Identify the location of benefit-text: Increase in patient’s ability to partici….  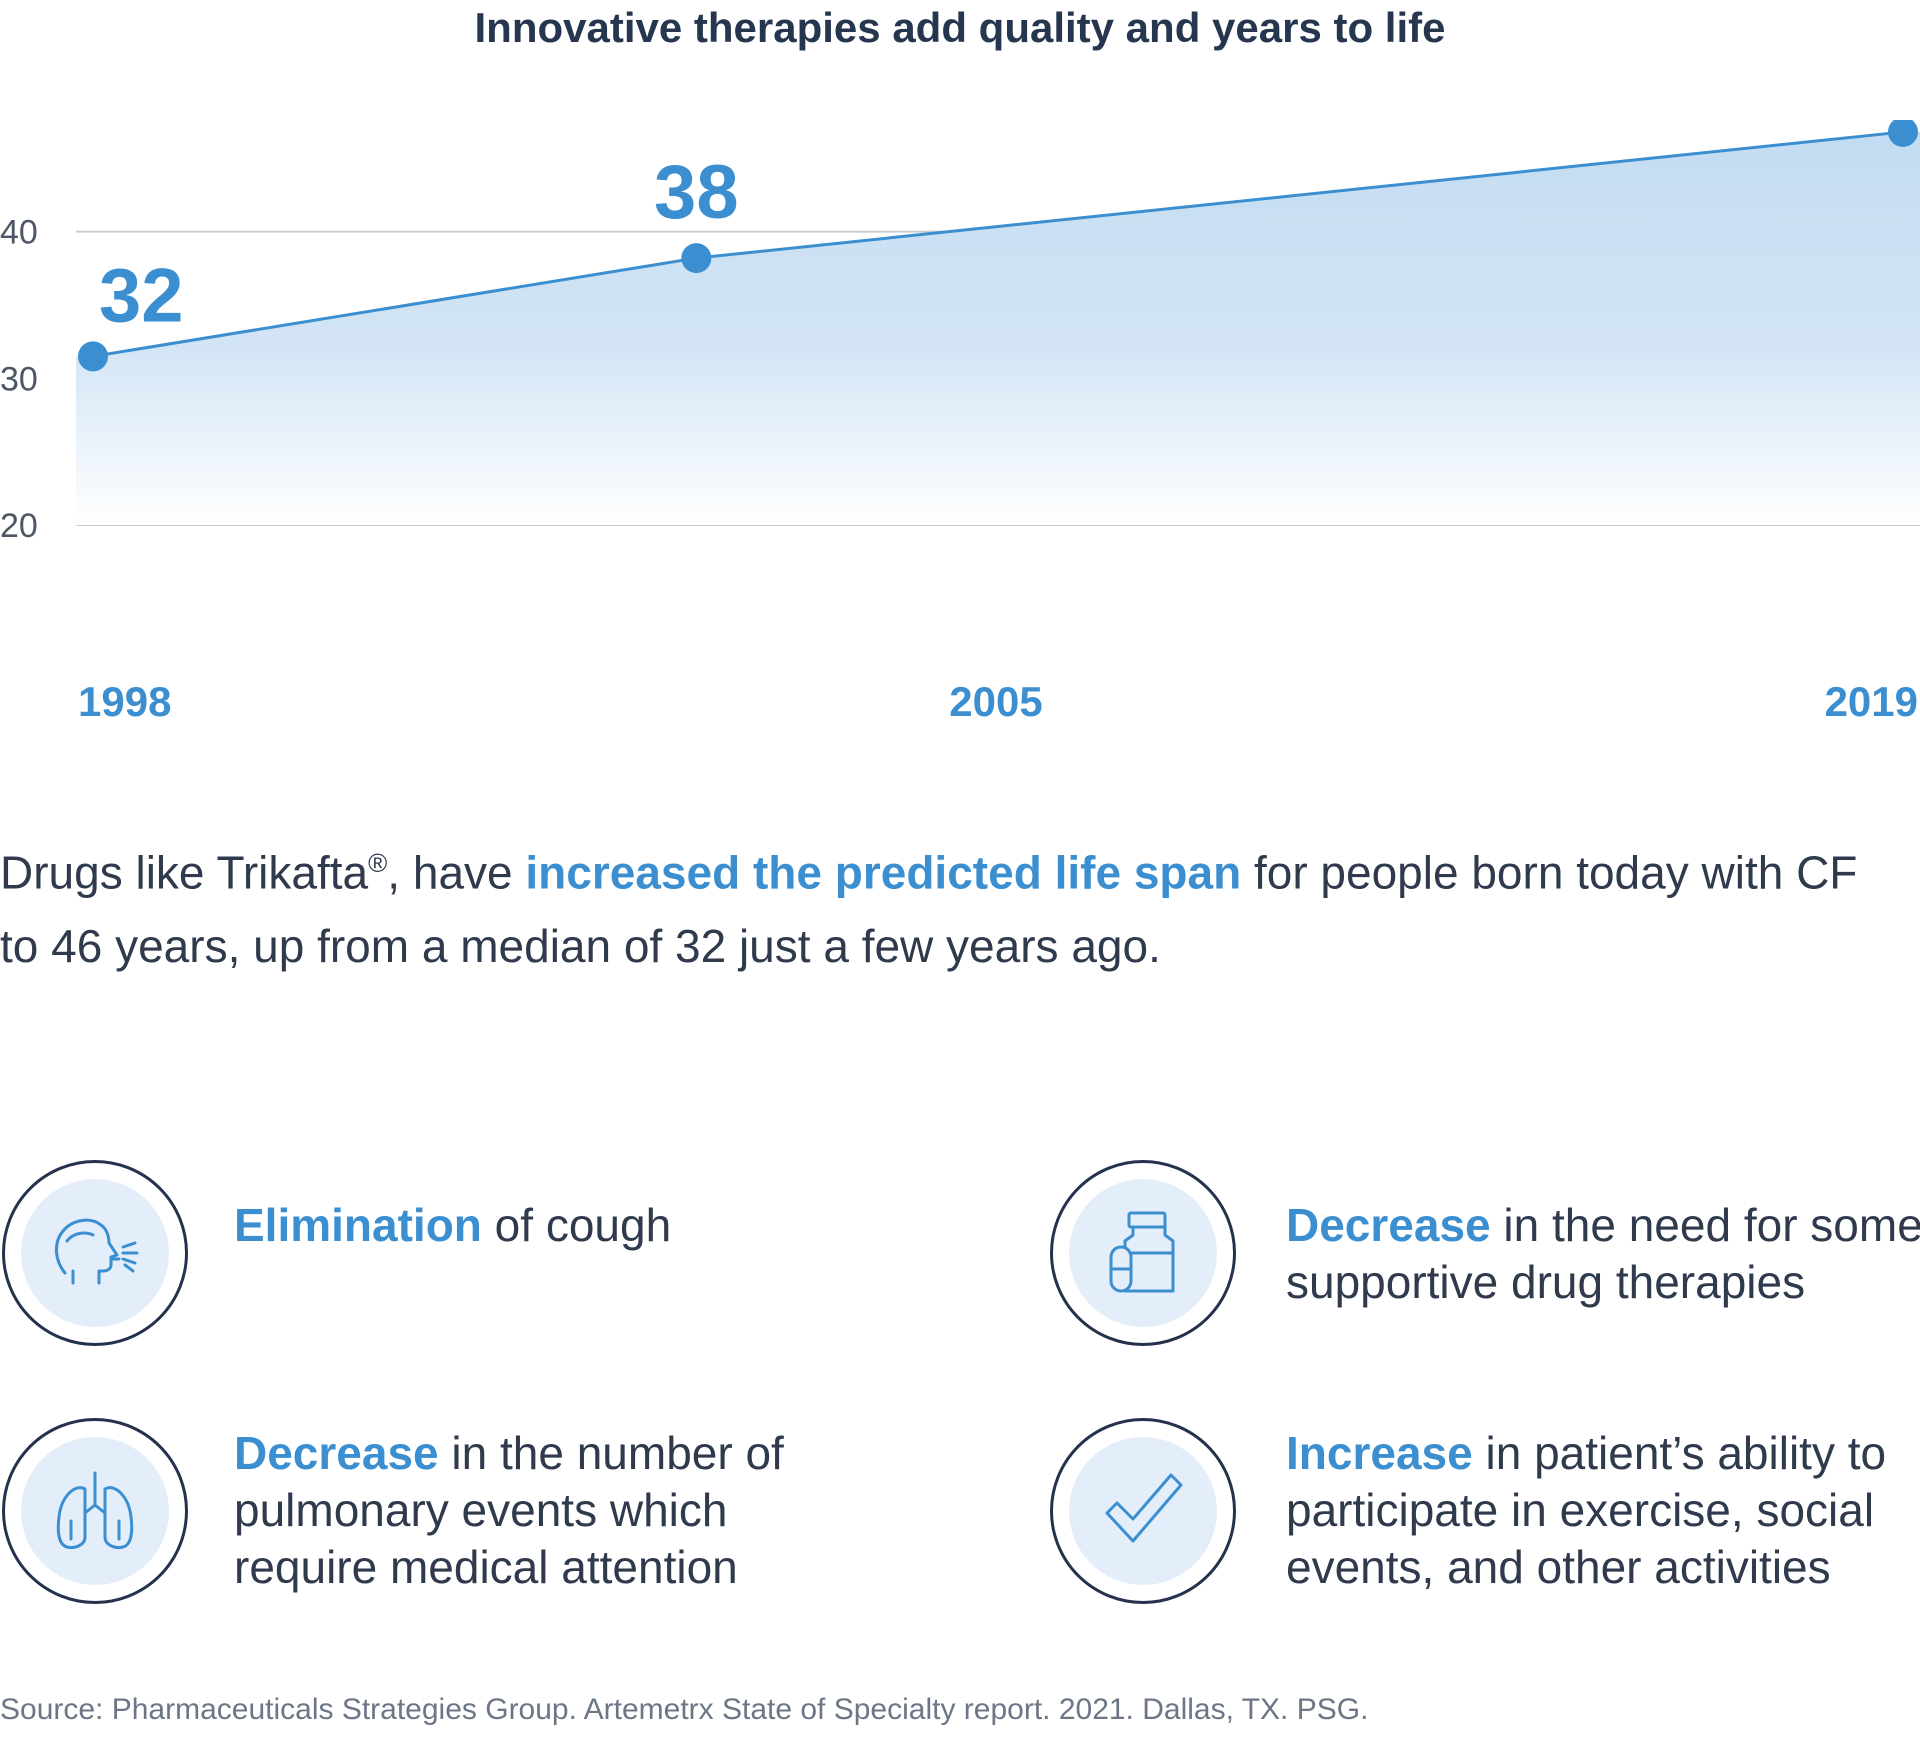
(1603, 1510).